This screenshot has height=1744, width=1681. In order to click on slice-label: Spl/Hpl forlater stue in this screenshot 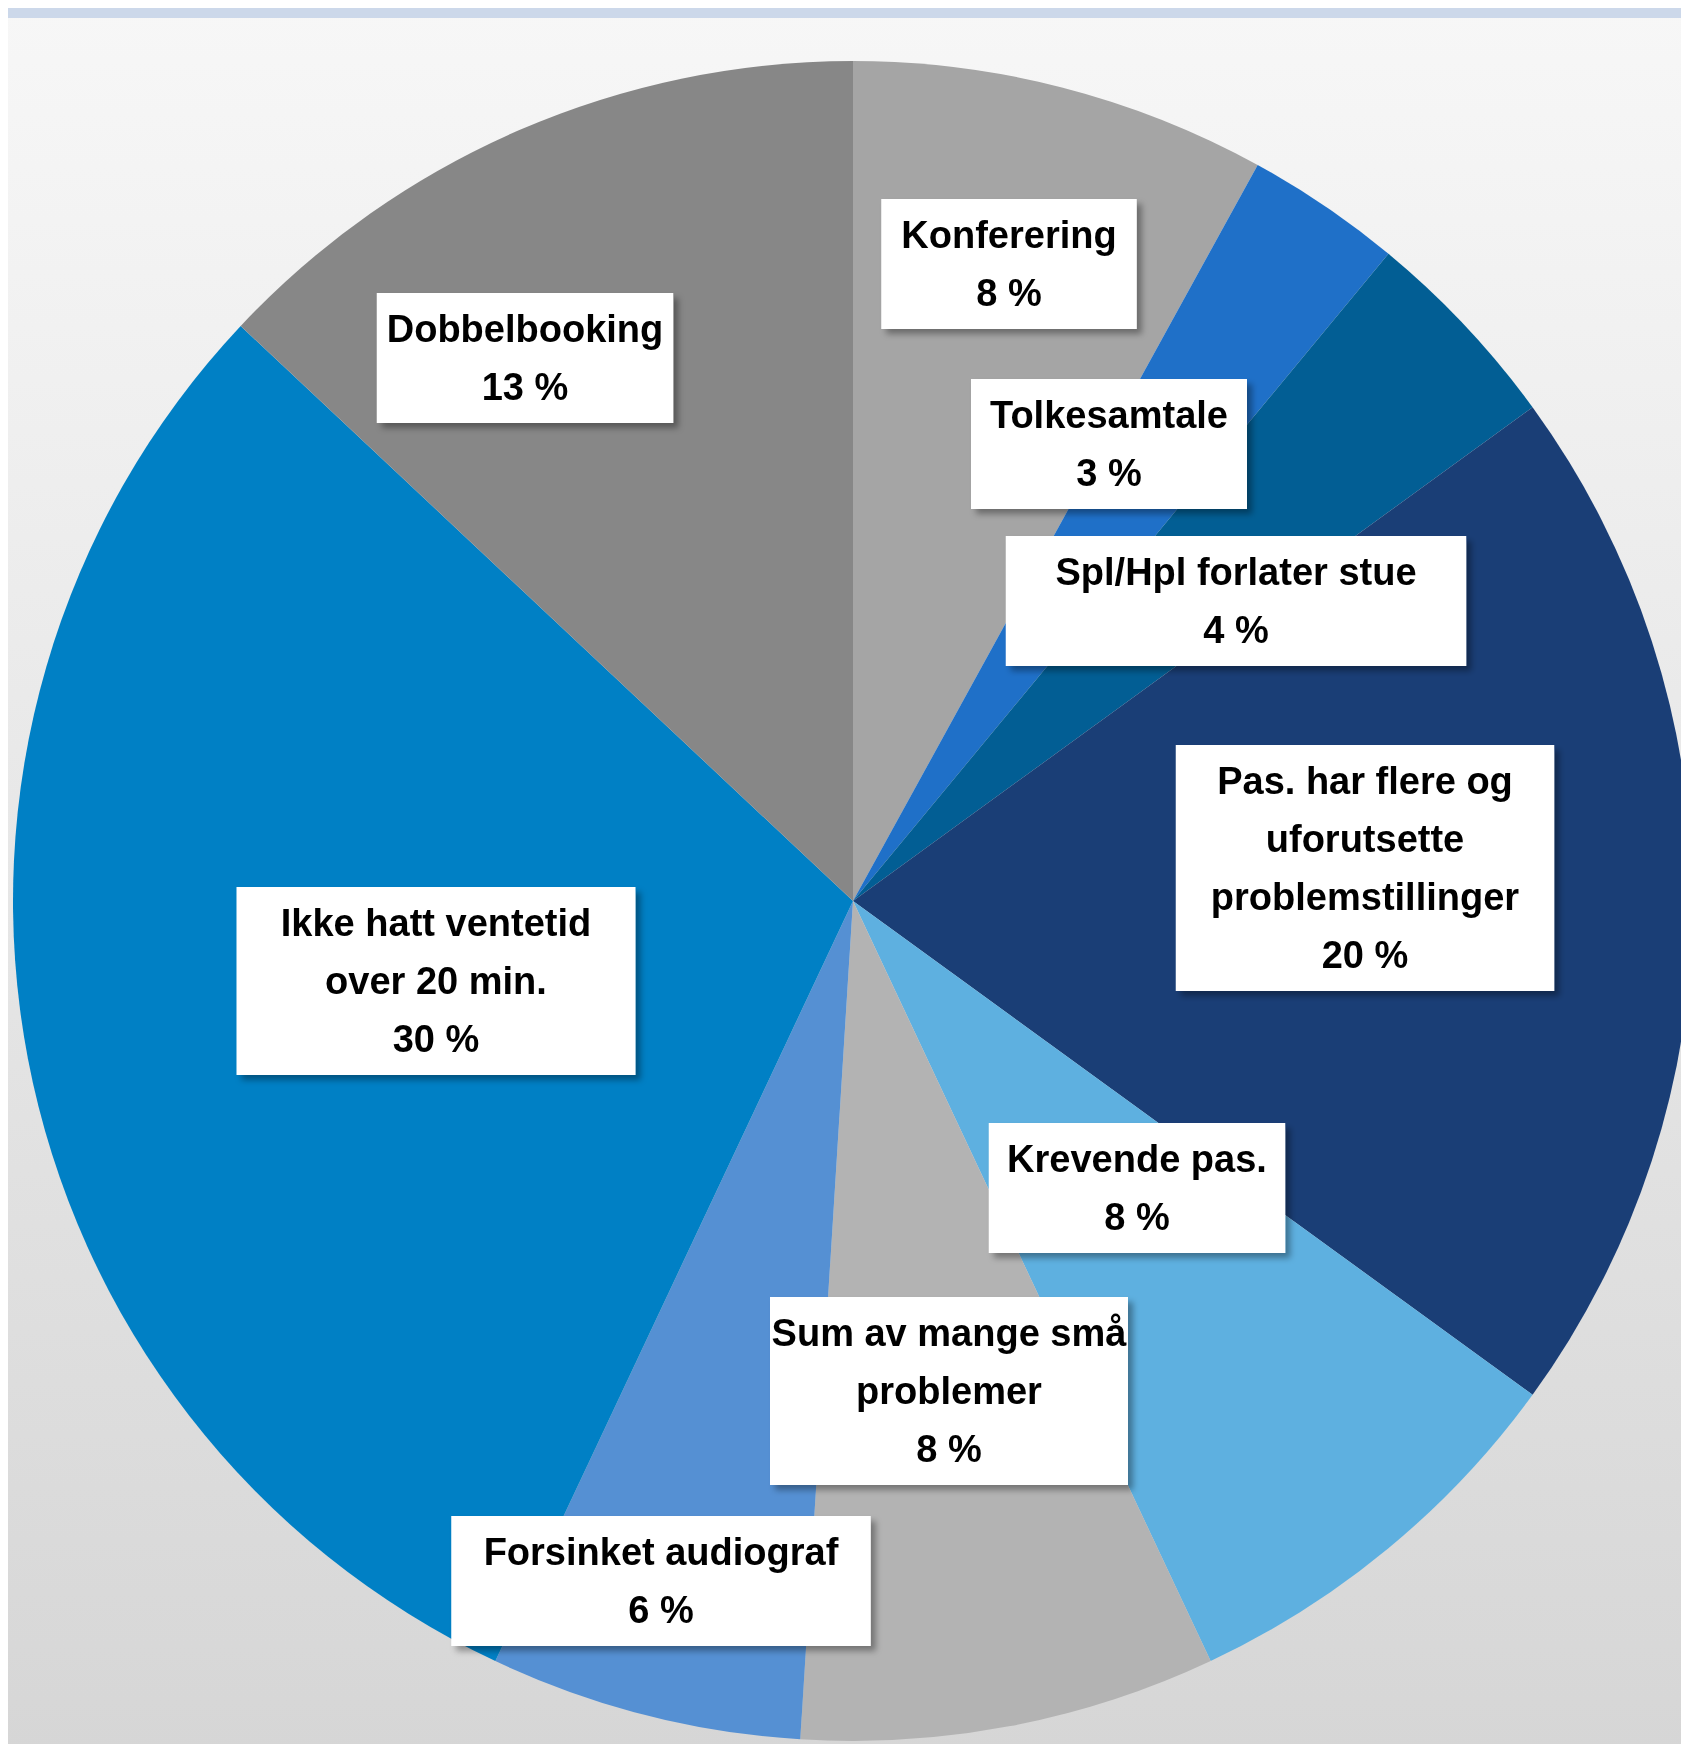, I will do `click(1236, 572)`.